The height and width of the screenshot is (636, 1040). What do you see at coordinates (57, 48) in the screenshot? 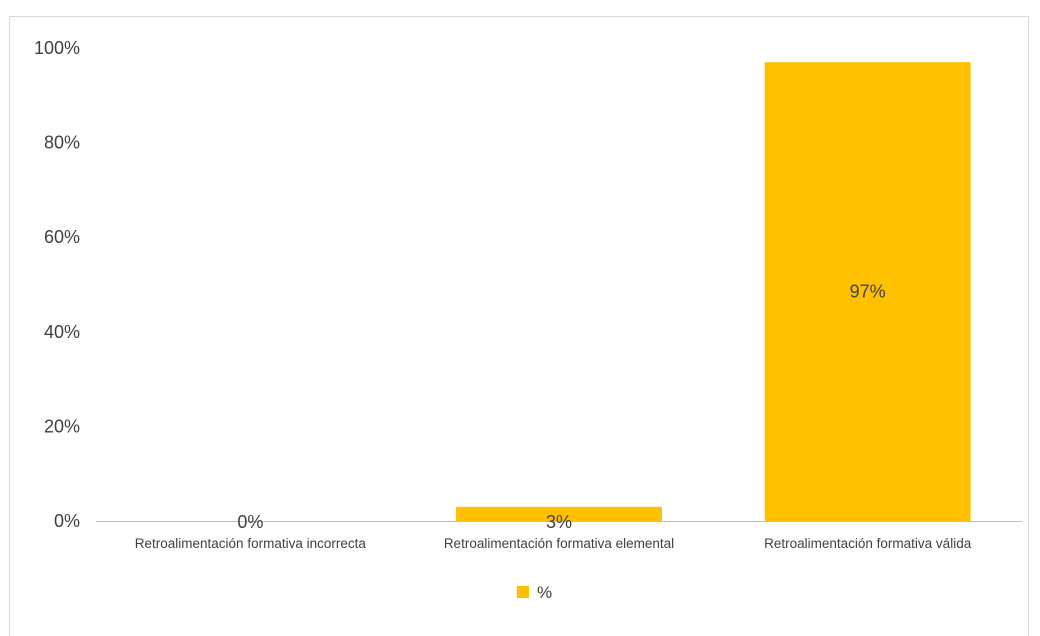
I see `y-tick-label: 100%` at bounding box center [57, 48].